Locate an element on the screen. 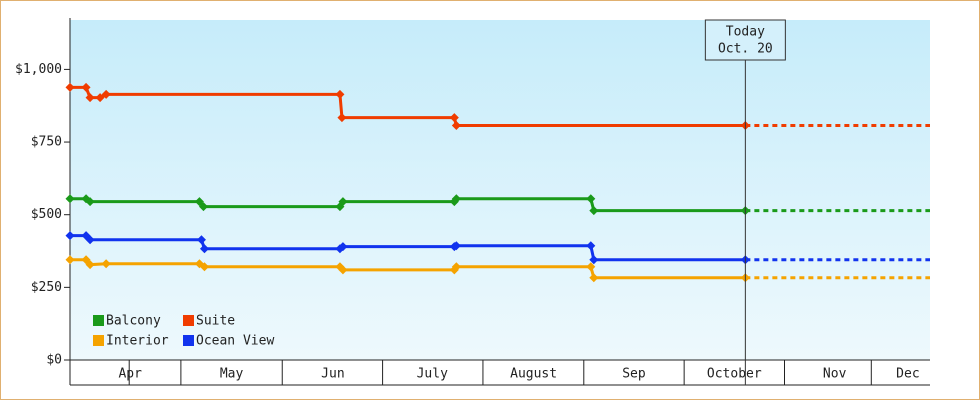 The image size is (980, 400). y-tick-label: $250 is located at coordinates (46, 287).